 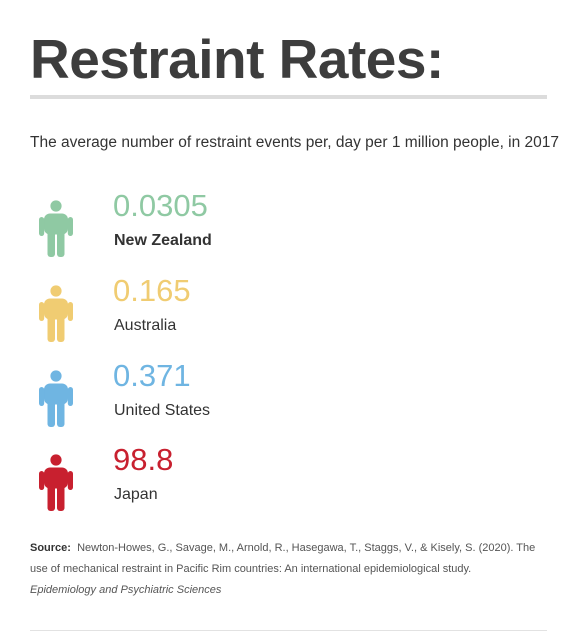 I want to click on entry-australia: 0.165 Australia, so click(x=288, y=316).